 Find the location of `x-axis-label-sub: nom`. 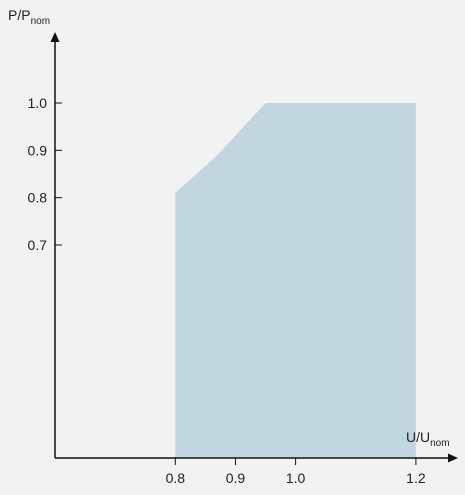

x-axis-label-sub: nom is located at coordinates (439, 443).